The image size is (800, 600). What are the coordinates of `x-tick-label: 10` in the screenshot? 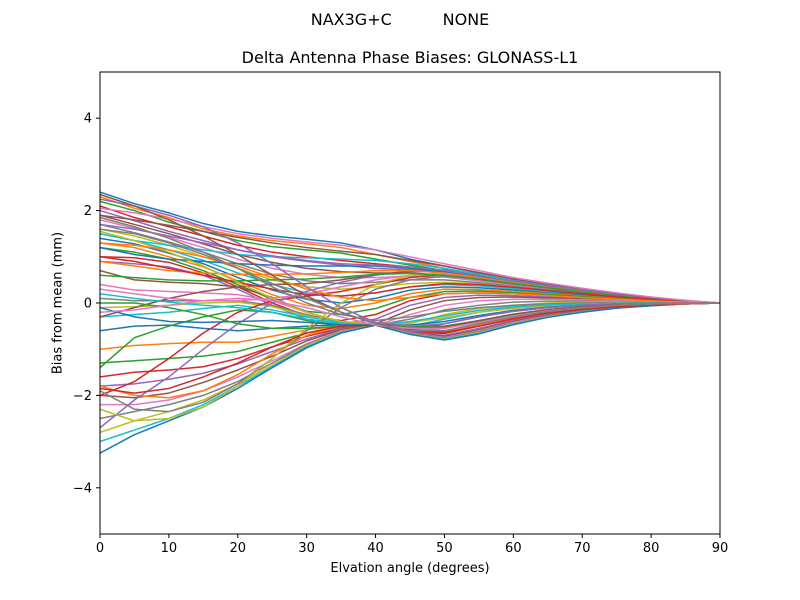 It's located at (169, 548).